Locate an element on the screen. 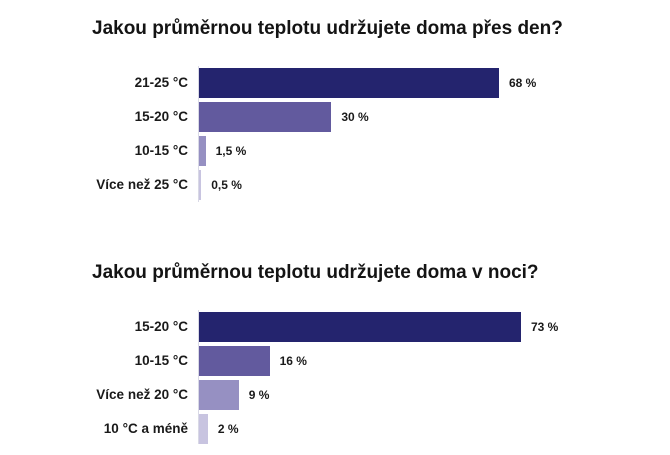 Image resolution: width=670 pixels, height=455 pixels. value-label: 0,5 % is located at coordinates (226, 185).